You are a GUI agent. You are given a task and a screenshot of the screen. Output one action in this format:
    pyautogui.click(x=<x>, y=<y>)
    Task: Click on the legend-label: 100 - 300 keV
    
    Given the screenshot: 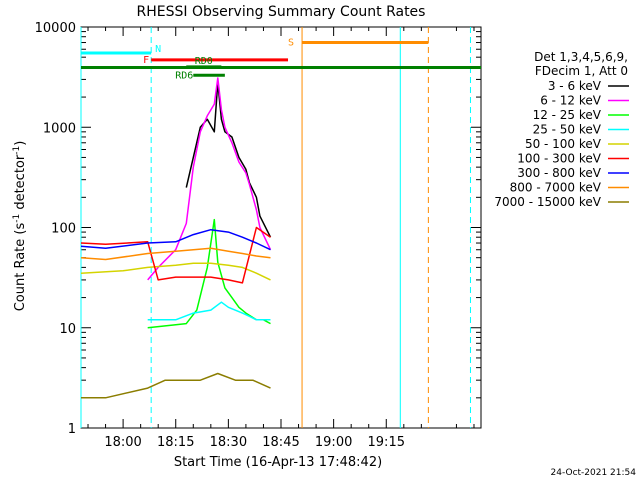 What is the action you would take?
    pyautogui.click(x=559, y=159)
    